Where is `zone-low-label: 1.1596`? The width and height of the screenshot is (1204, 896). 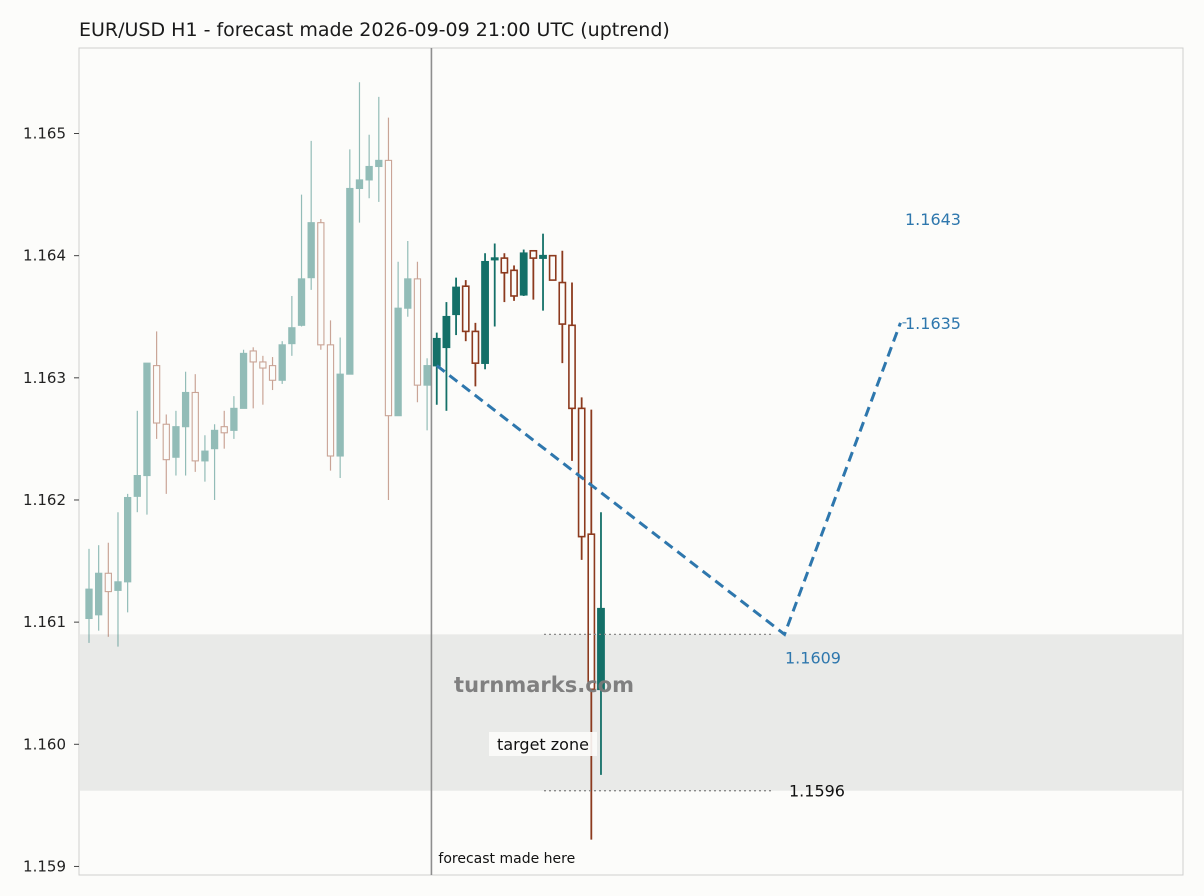 zone-low-label: 1.1596 is located at coordinates (817, 791).